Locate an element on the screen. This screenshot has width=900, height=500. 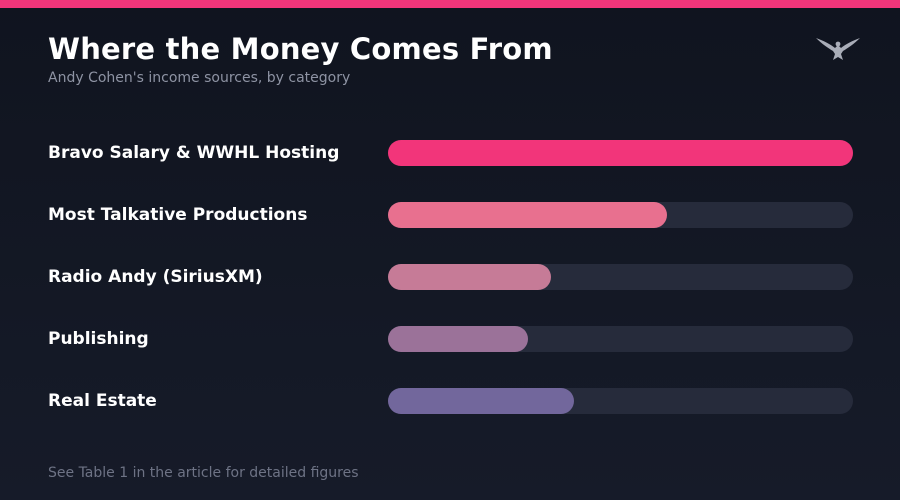
bar-label: Bravo Salary & WWHL Hosting is located at coordinates (194, 153).